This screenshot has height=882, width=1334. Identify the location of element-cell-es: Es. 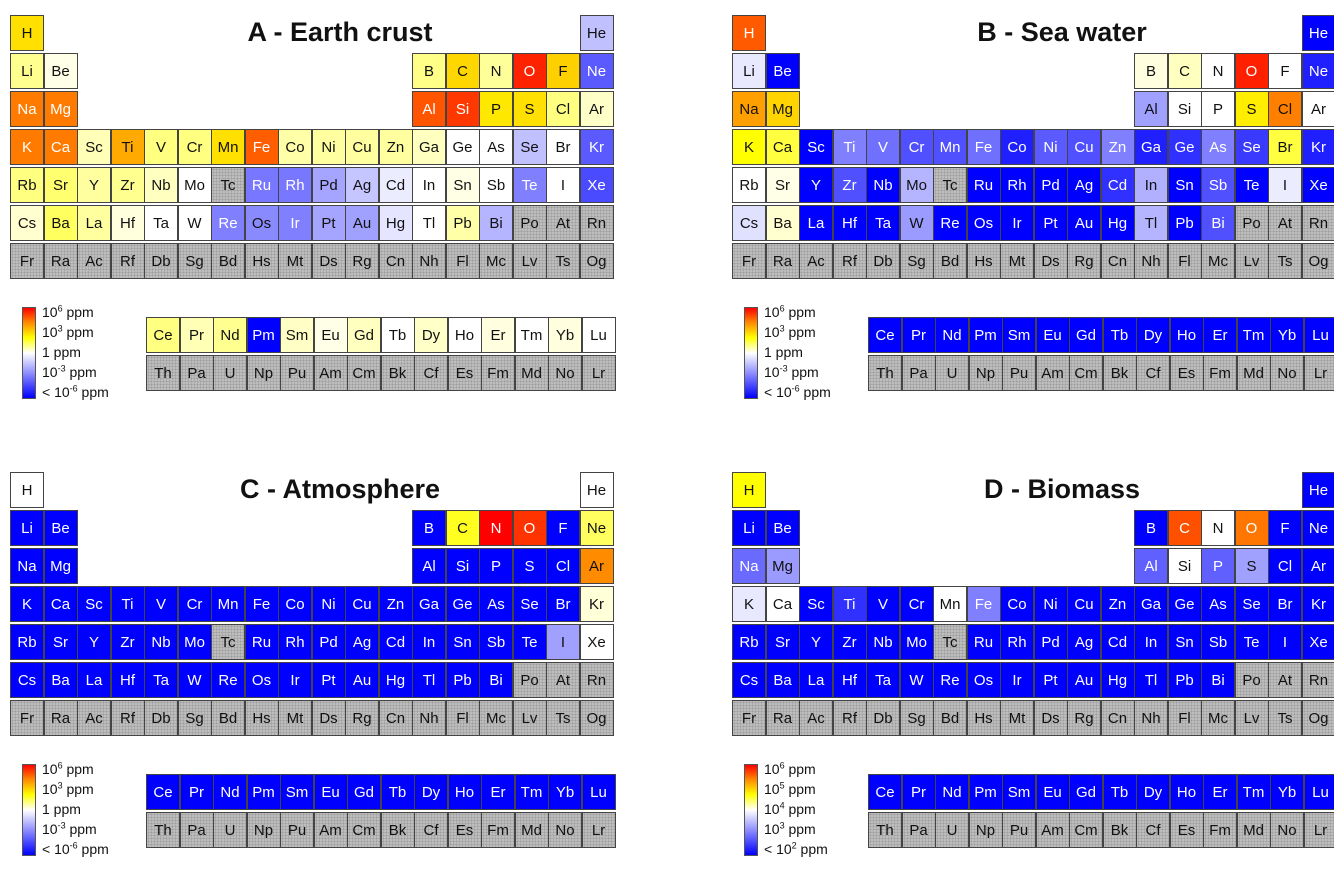
(465, 373).